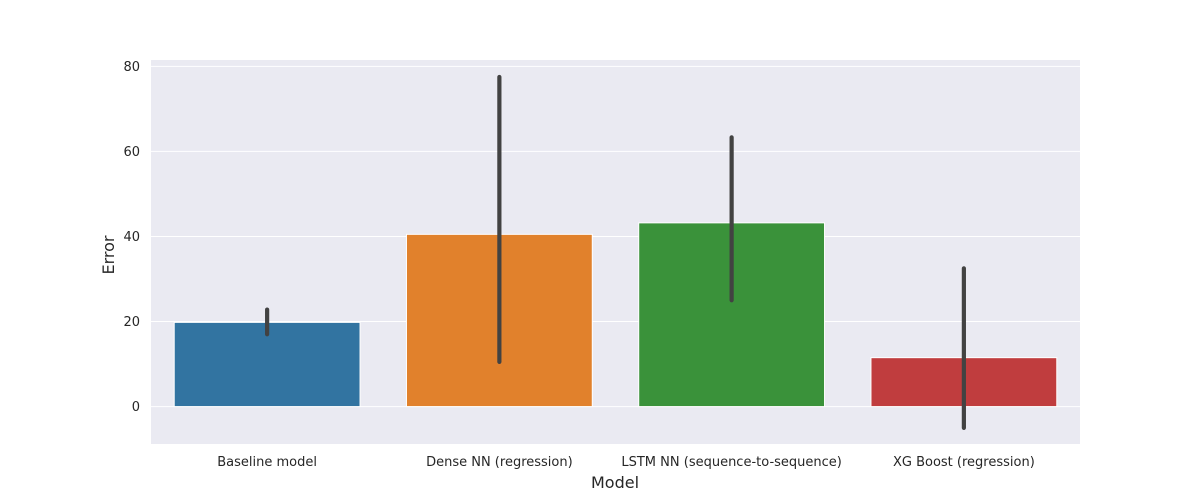  What do you see at coordinates (615, 482) in the screenshot?
I see `x-axis-label: Model` at bounding box center [615, 482].